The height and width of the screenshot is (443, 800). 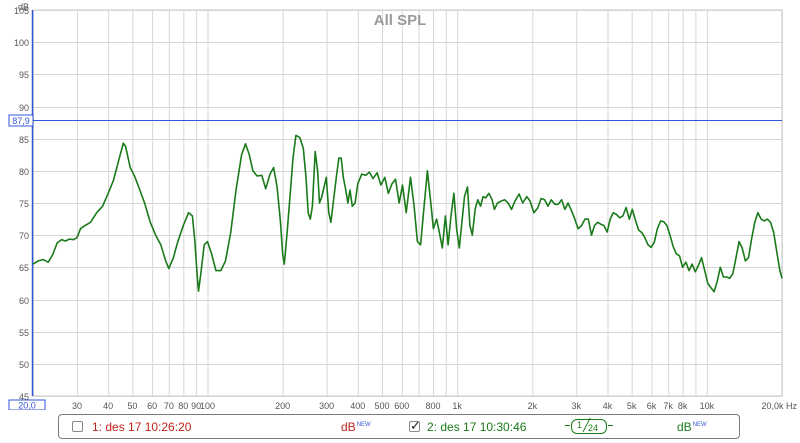 I want to click on x-readout-box, so click(x=27, y=404).